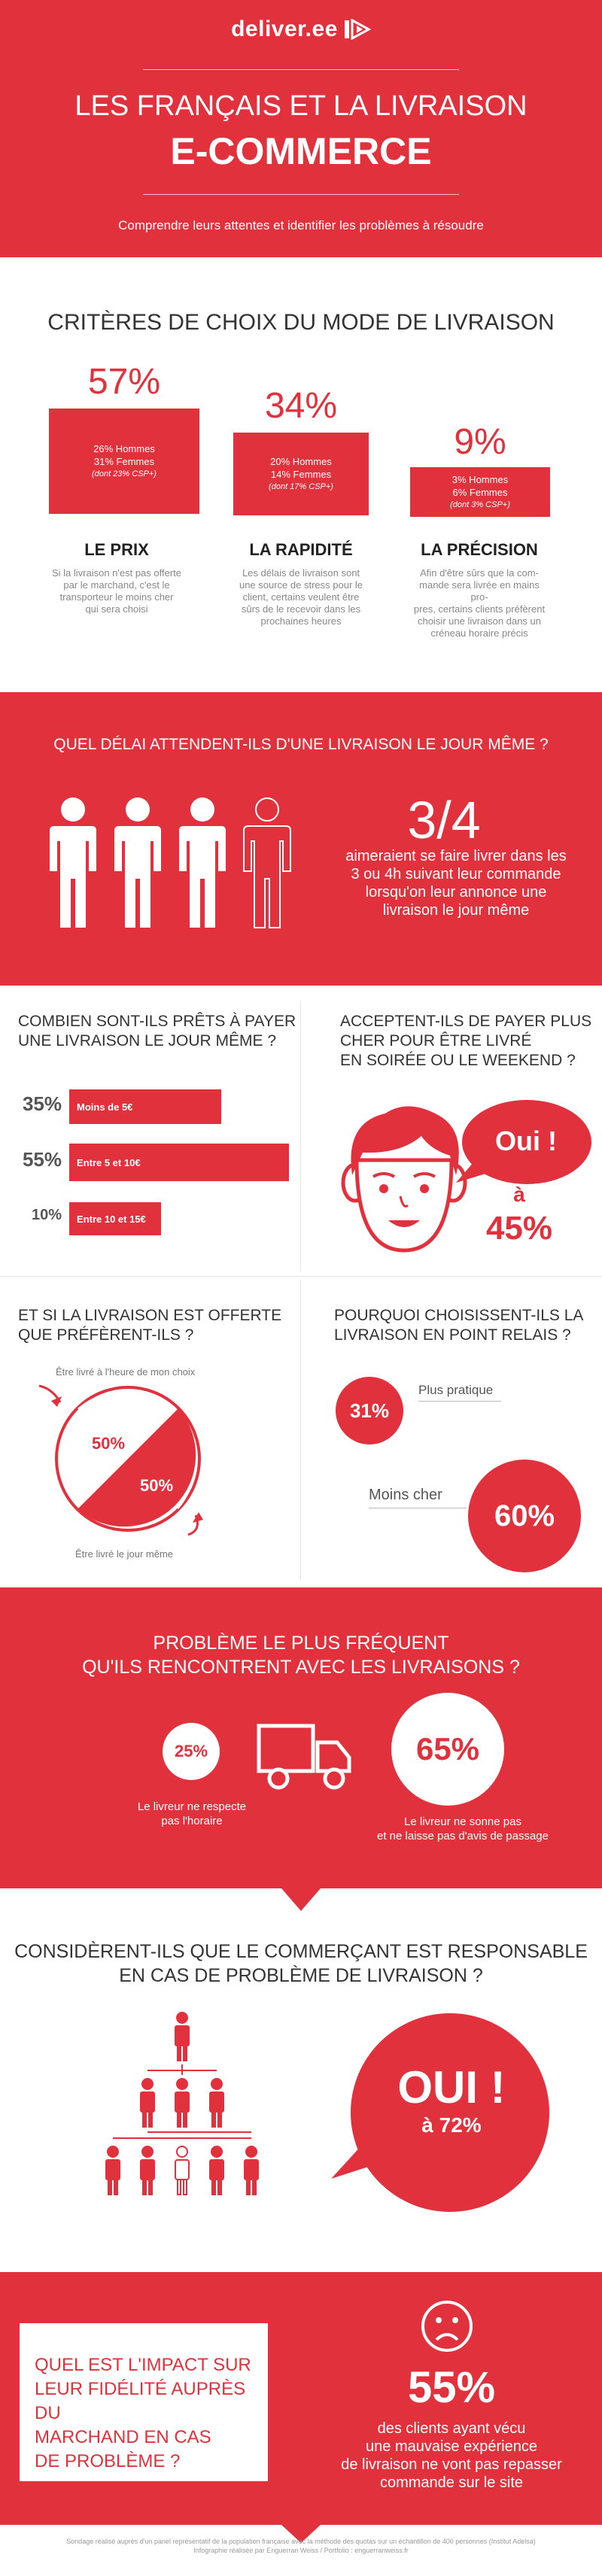 The image size is (602, 2576). What do you see at coordinates (447, 2326) in the screenshot?
I see `sad-face-icon` at bounding box center [447, 2326].